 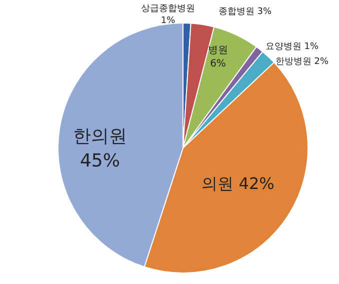 I want to click on slice-label: 종합병원 3%, so click(x=245, y=12).